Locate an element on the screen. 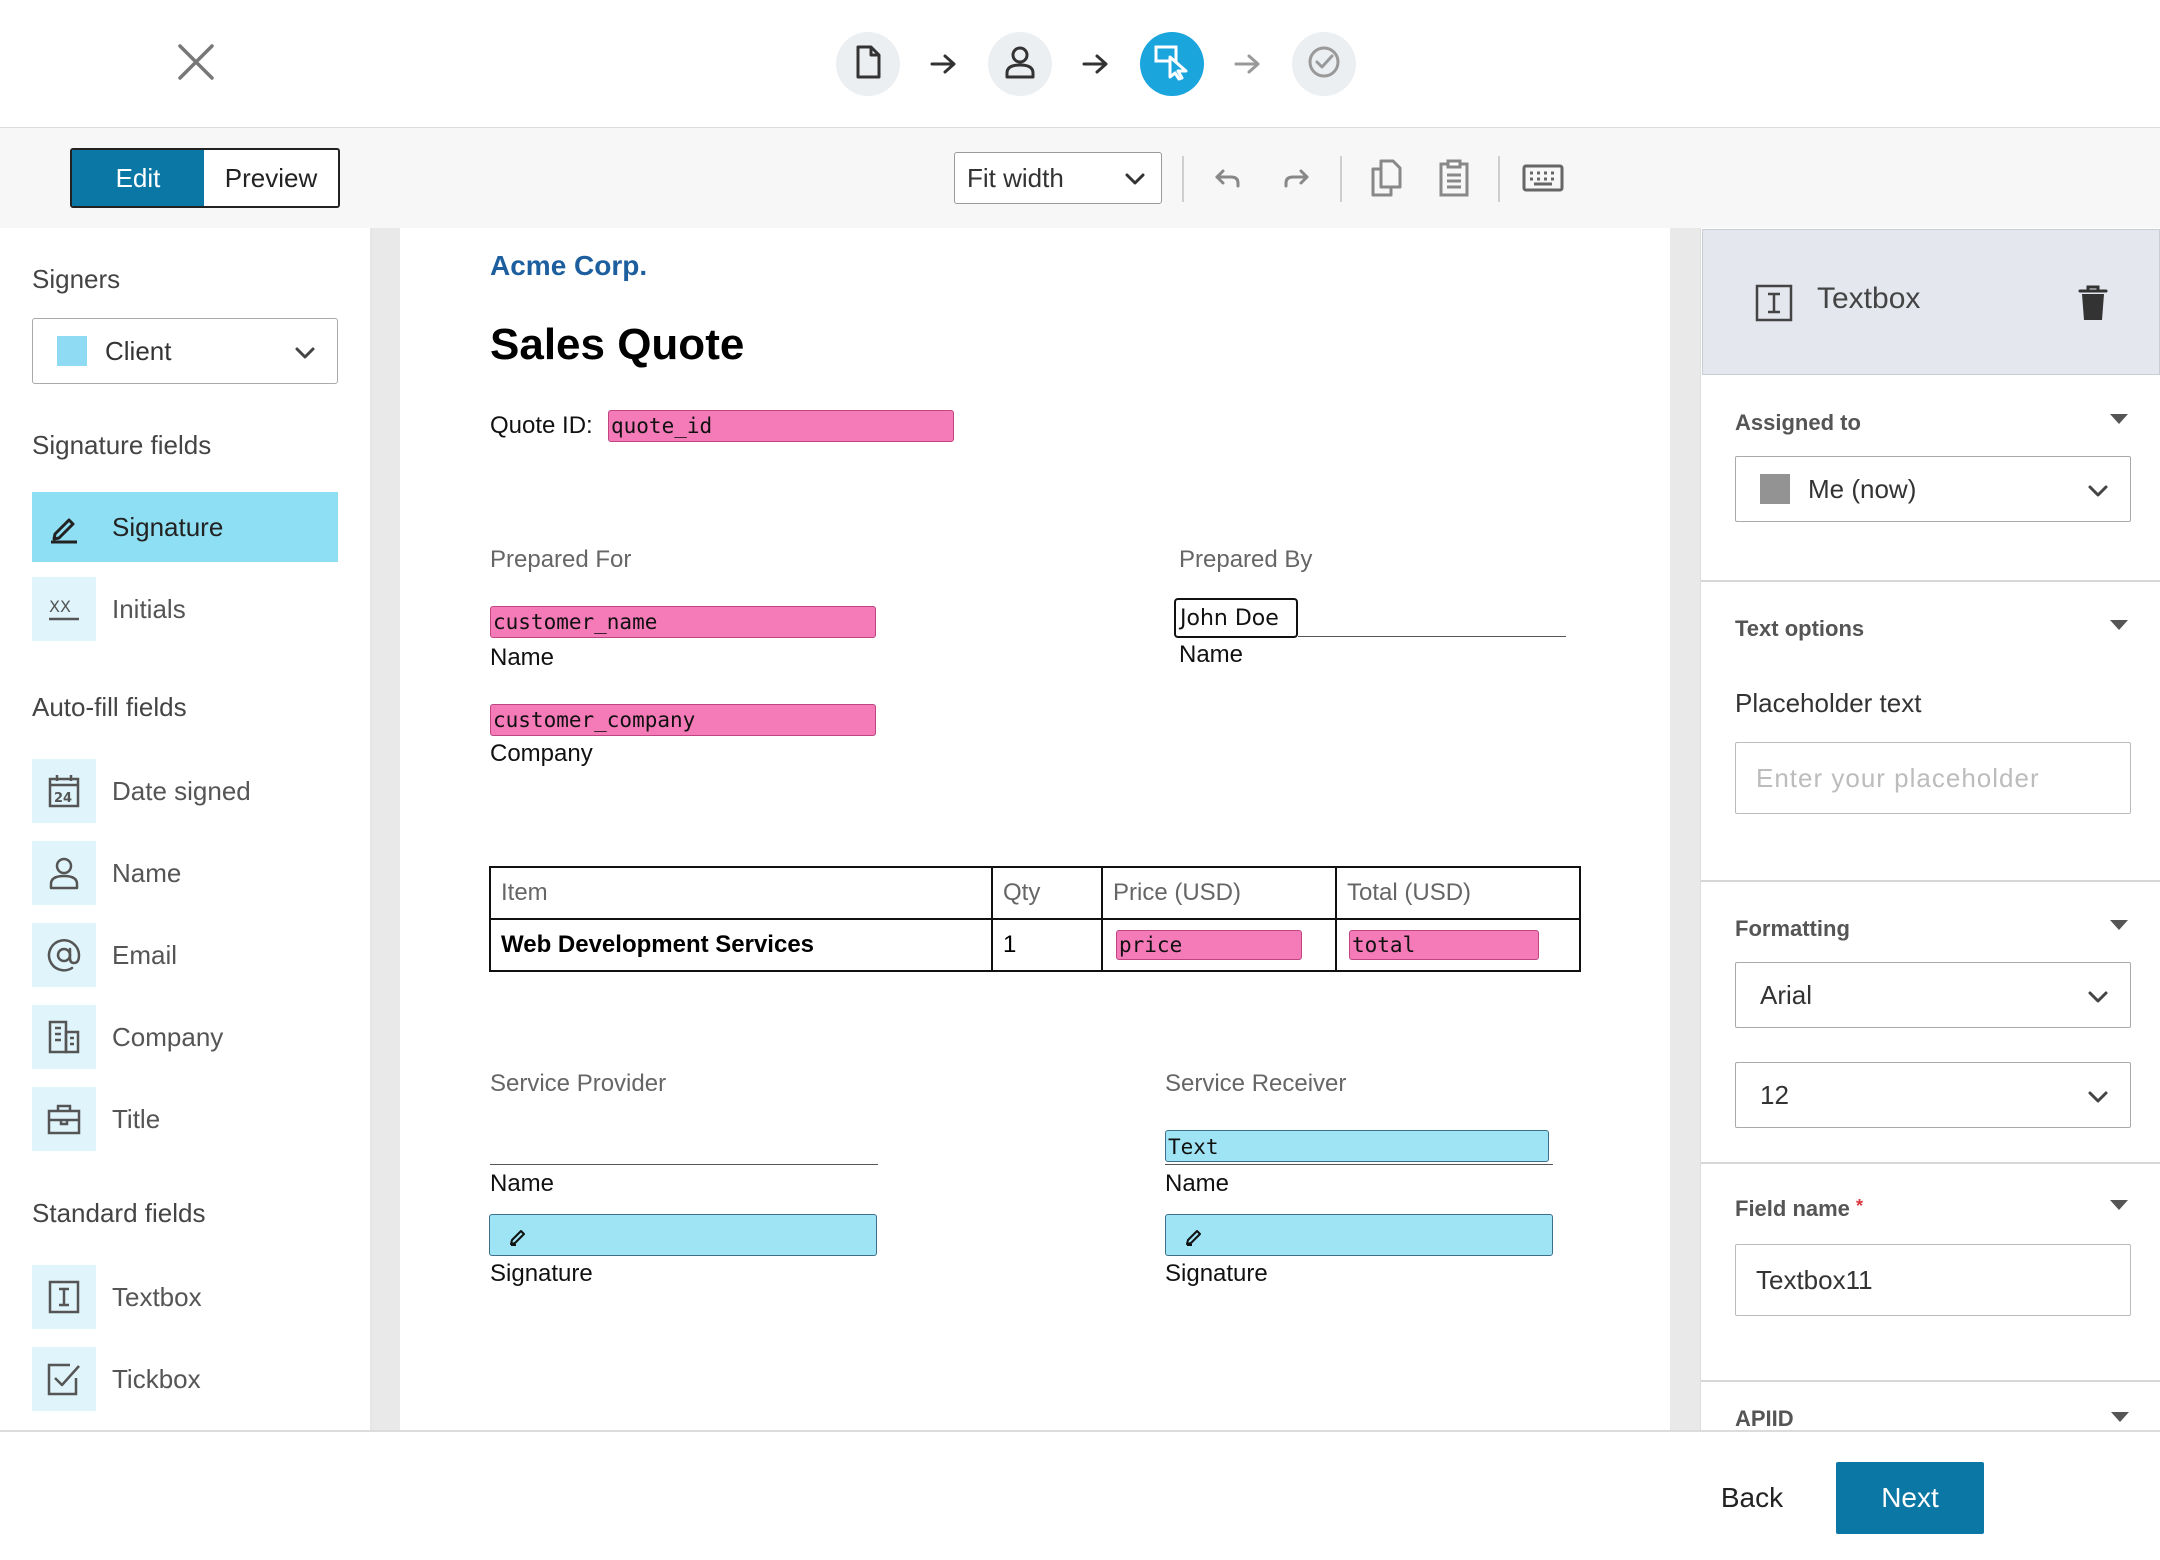 This screenshot has width=2160, height=1560. svg-text: 24 is located at coordinates (63, 798).